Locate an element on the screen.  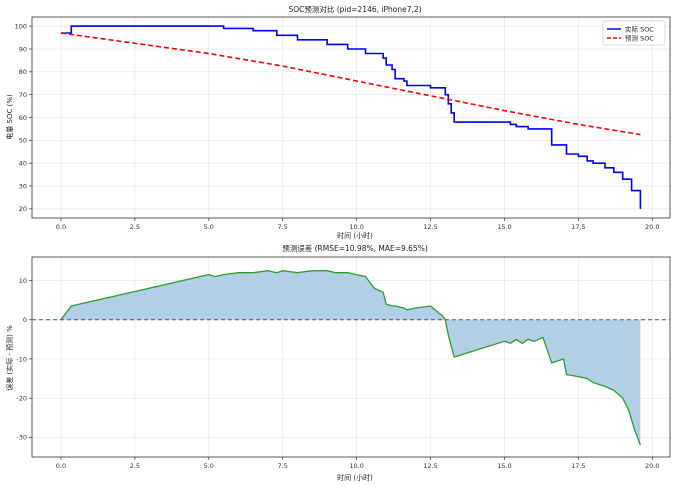
legend-label: 实际 SOC is located at coordinates (639, 28).